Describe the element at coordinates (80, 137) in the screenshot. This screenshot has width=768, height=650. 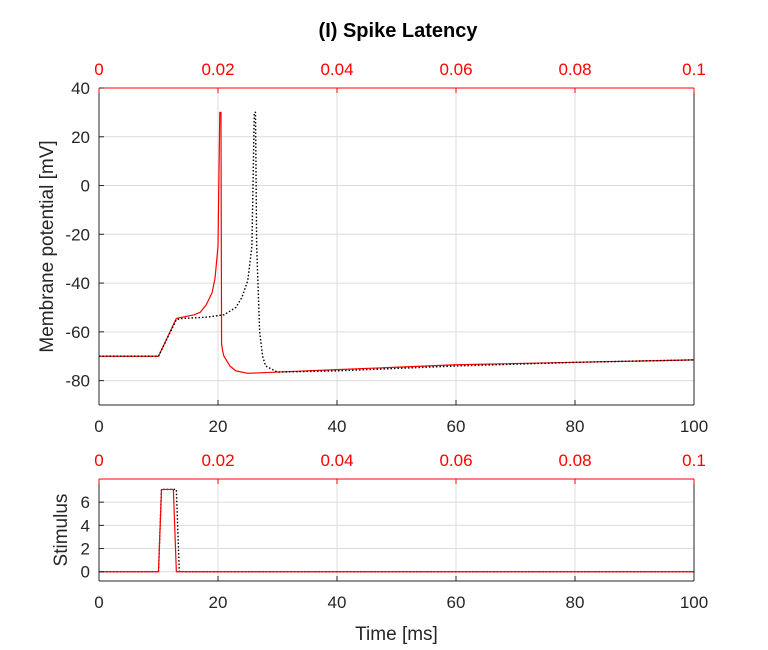
I see `y-tick-label: 20` at that location.